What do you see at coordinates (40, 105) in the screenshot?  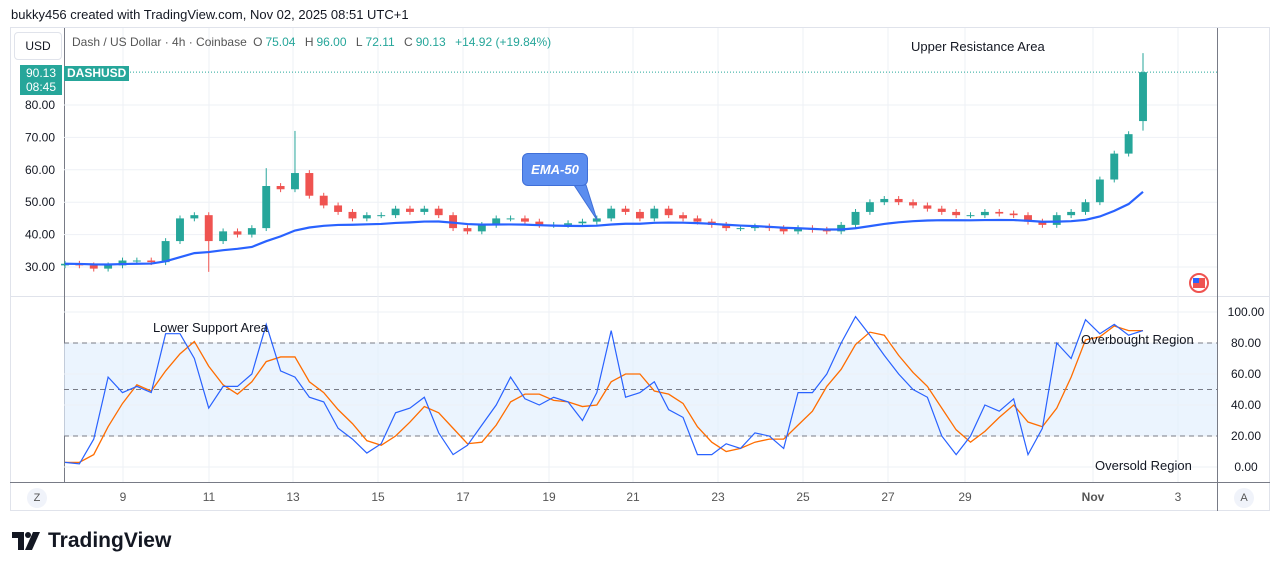 I see `price-tick-label: 80.00` at bounding box center [40, 105].